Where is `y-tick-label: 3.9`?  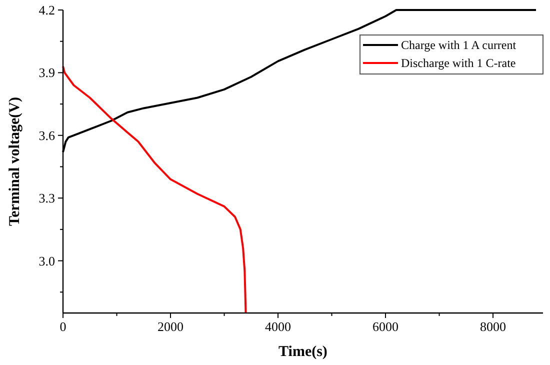
y-tick-label: 3.9 is located at coordinates (46, 72).